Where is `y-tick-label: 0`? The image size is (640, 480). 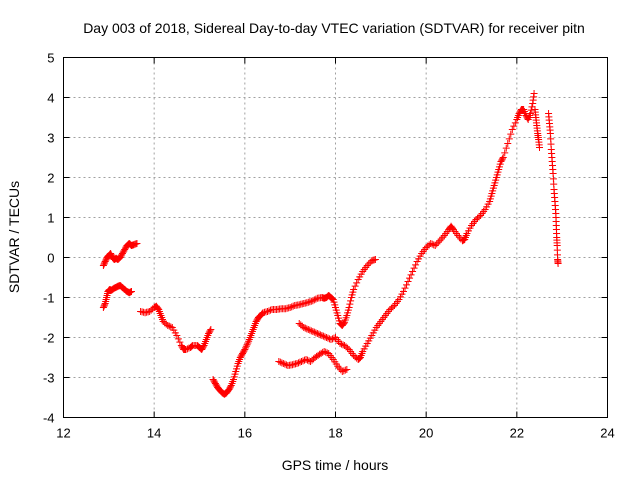 y-tick-label: 0 is located at coordinates (50, 258).